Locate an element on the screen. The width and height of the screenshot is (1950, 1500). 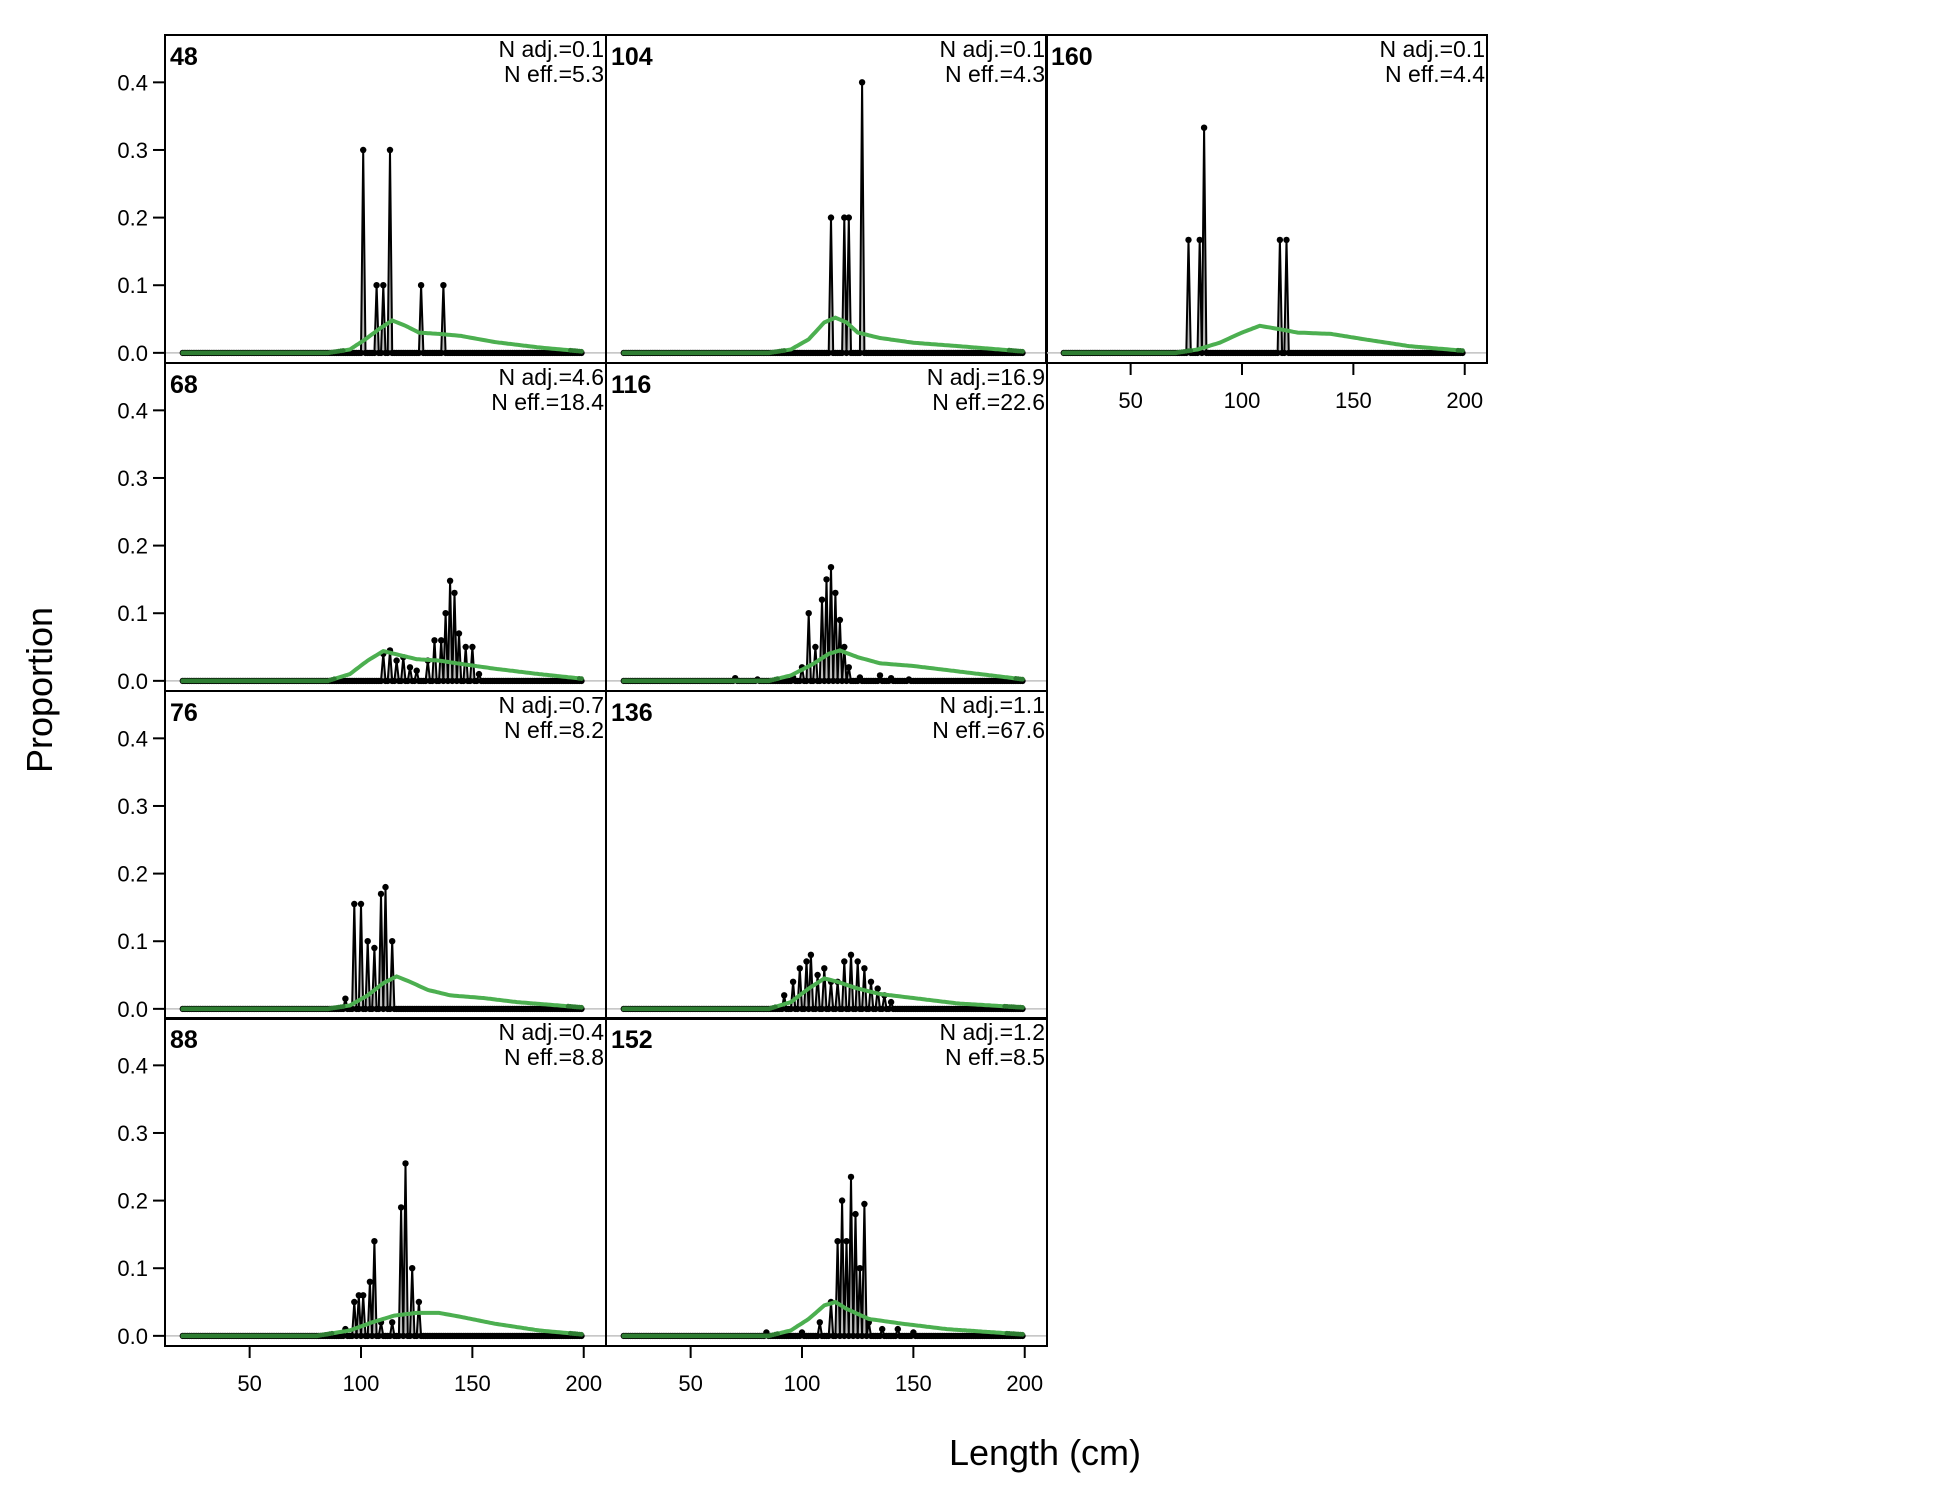
y-tick-label: 0.4 is located at coordinates (132, 738).